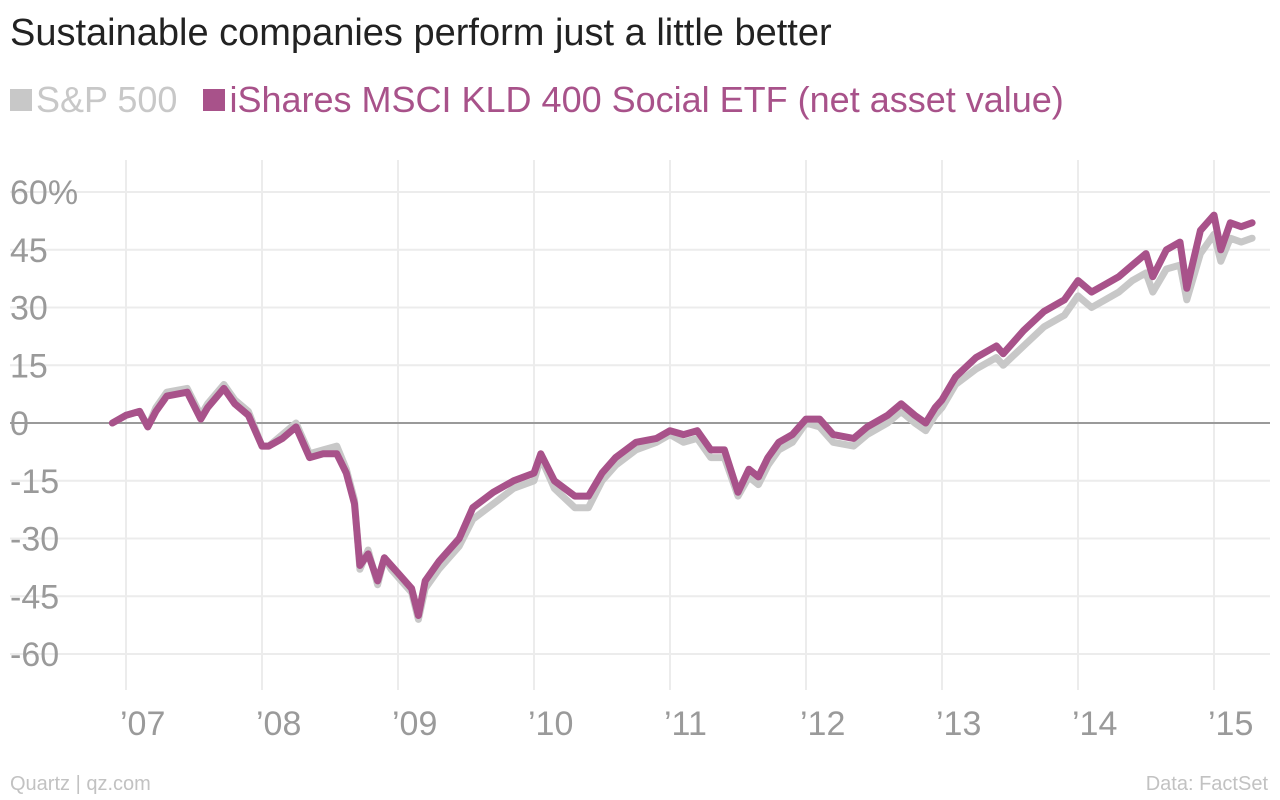 This screenshot has width=1280, height=800. What do you see at coordinates (550, 724) in the screenshot?
I see `x-tick-label: ’10` at bounding box center [550, 724].